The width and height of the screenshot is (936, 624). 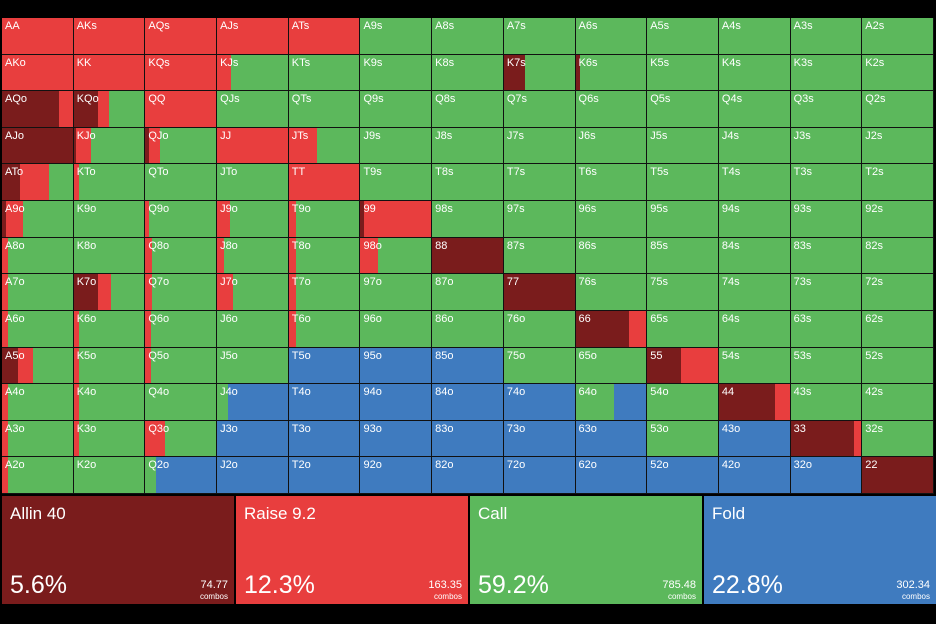 What do you see at coordinates (181, 402) in the screenshot?
I see `hand-cell-Q4o: Q4o` at bounding box center [181, 402].